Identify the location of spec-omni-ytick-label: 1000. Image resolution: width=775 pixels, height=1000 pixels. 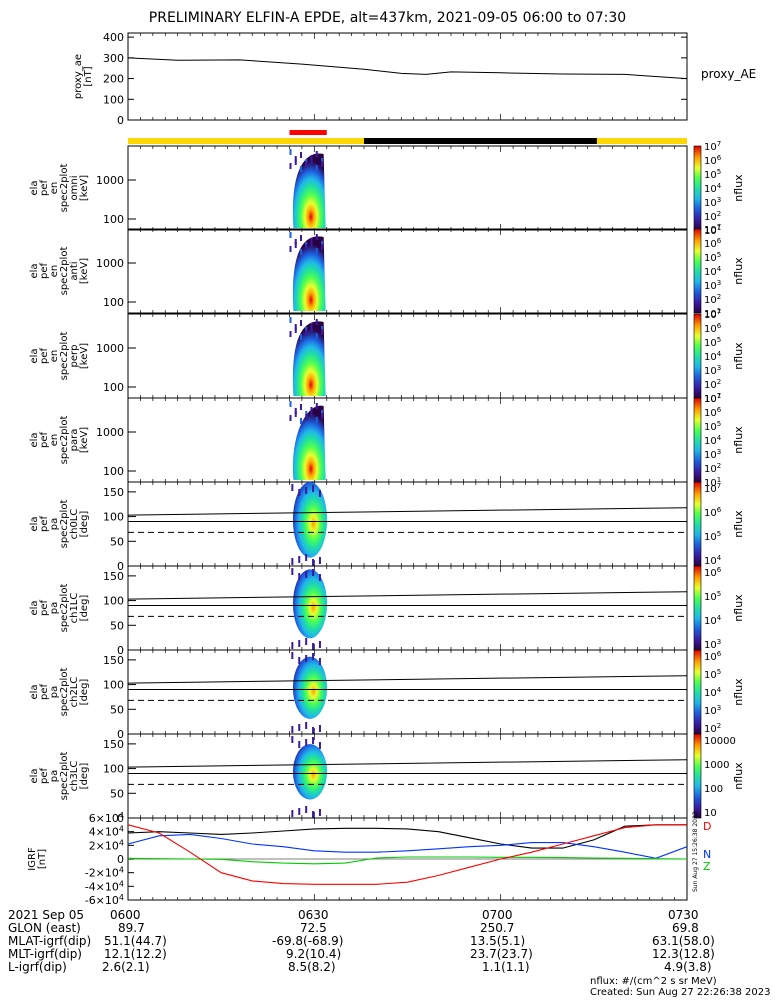
(110, 180).